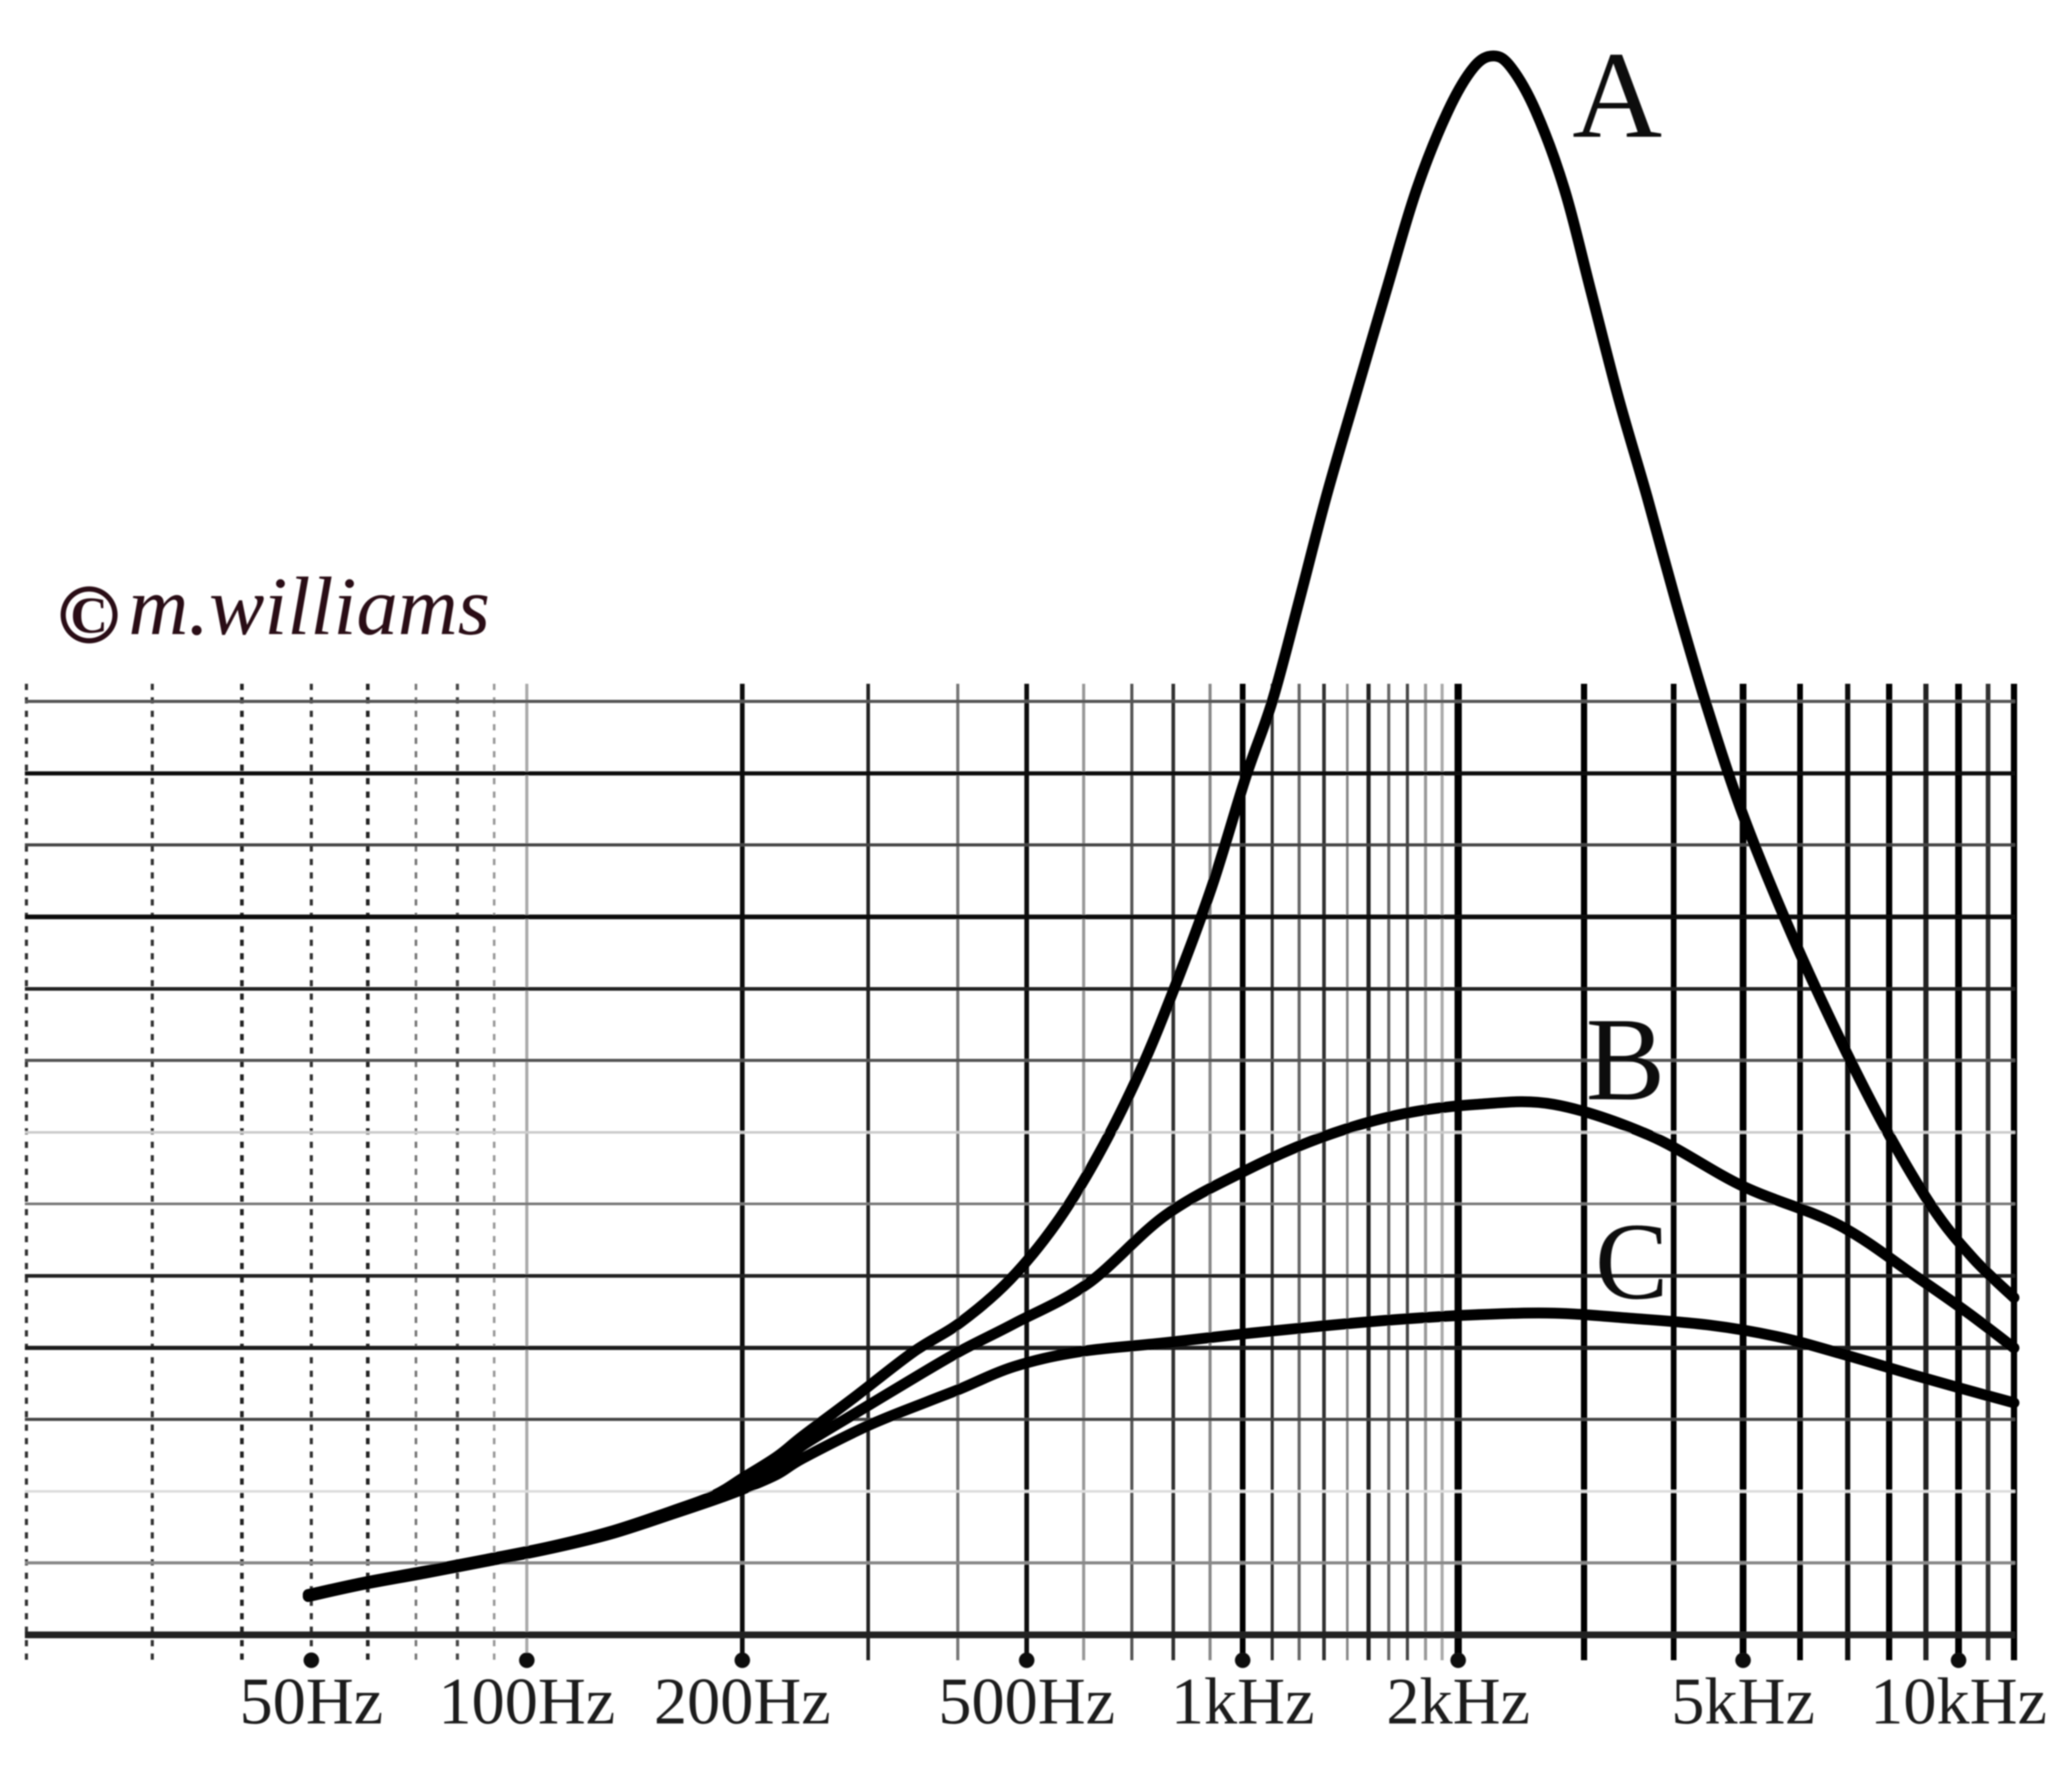 The width and height of the screenshot is (2072, 1768). What do you see at coordinates (742, 1701) in the screenshot?
I see `svg-text: 200Hz` at bounding box center [742, 1701].